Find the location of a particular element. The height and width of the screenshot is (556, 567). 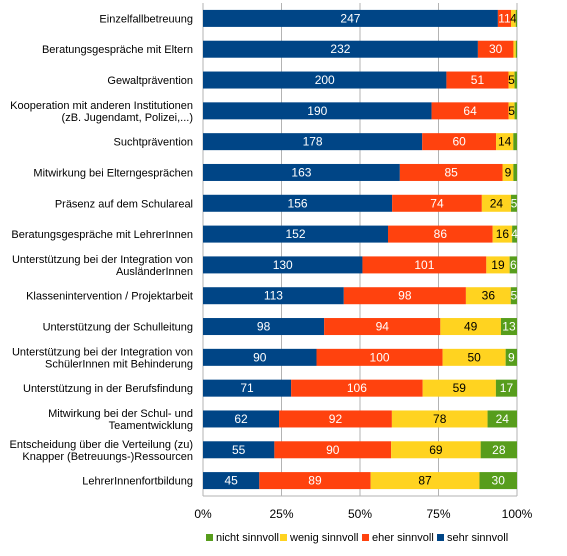

data-label: 113 is located at coordinates (273, 296).